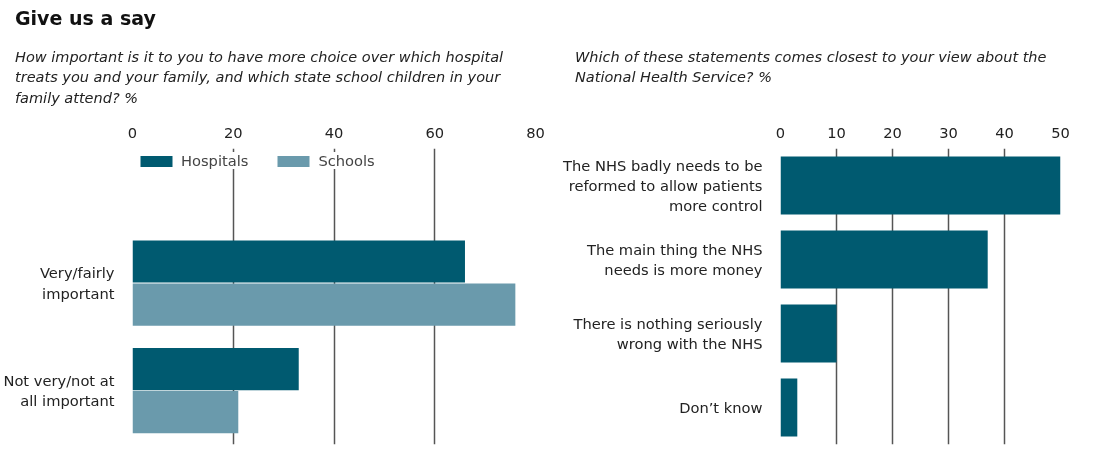 This screenshot has height=452, width=1106. Describe the element at coordinates (85, 18) in the screenshot. I see `chart-title: Give us a say` at that location.